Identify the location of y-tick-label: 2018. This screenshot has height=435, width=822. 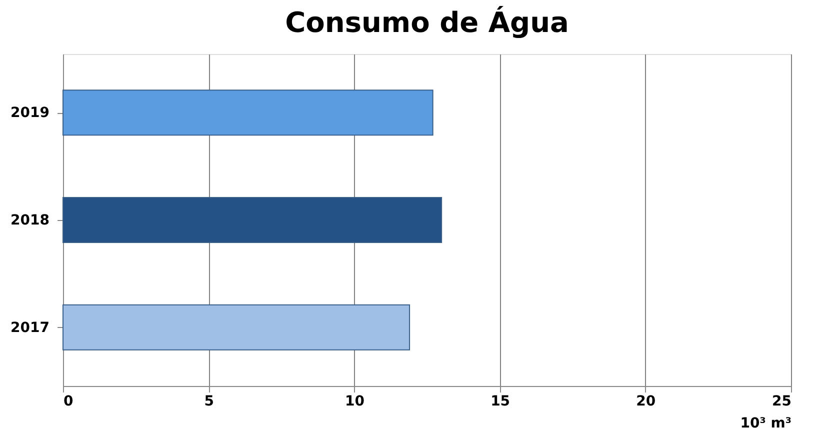
(30, 220).